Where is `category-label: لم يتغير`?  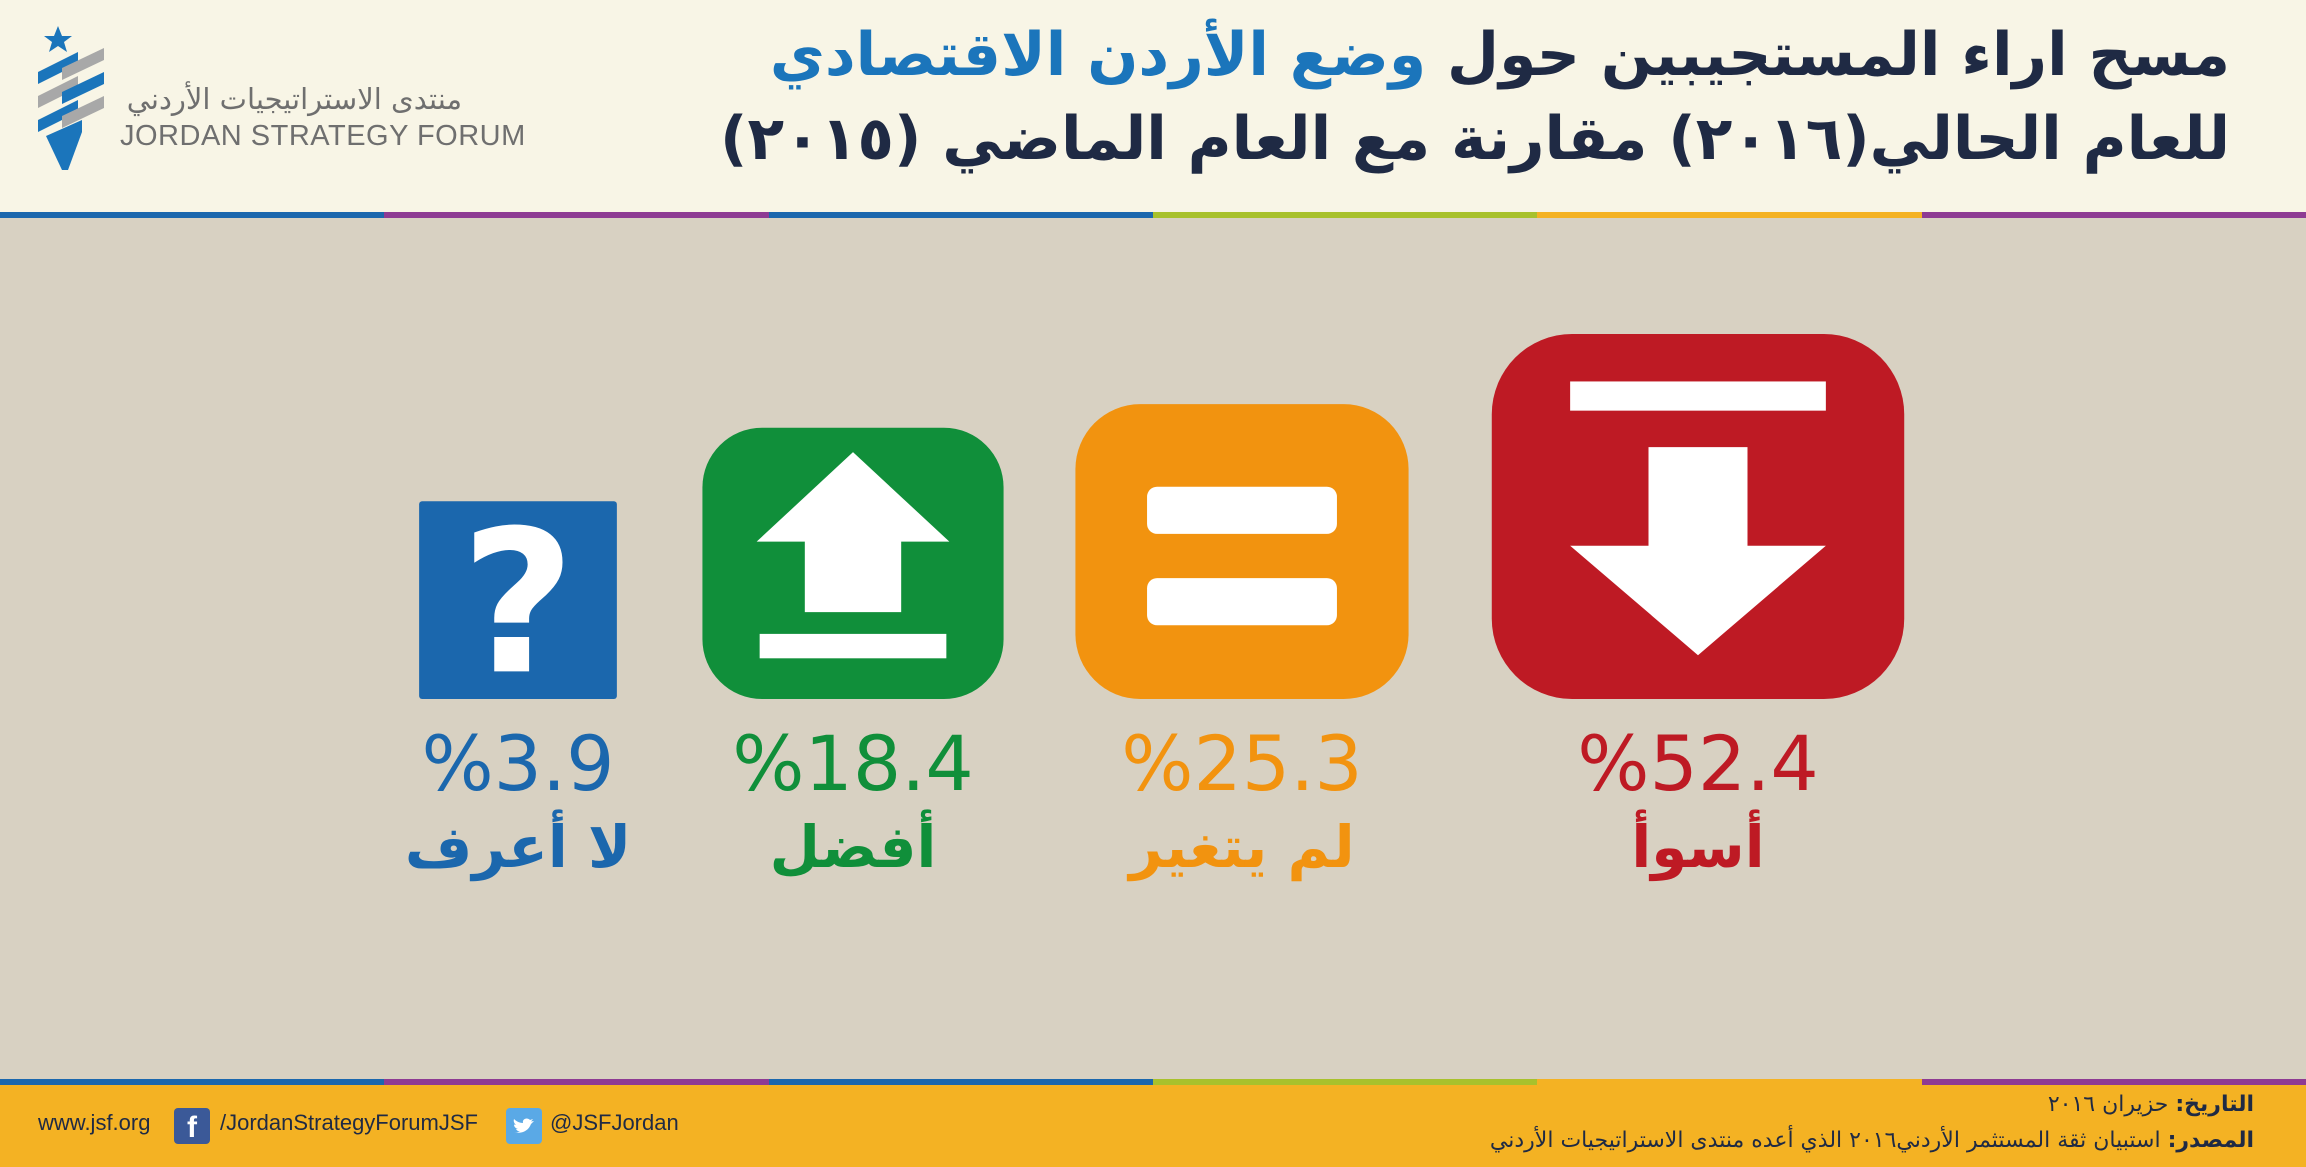
category-label: لم يتغير is located at coordinates (1240, 847).